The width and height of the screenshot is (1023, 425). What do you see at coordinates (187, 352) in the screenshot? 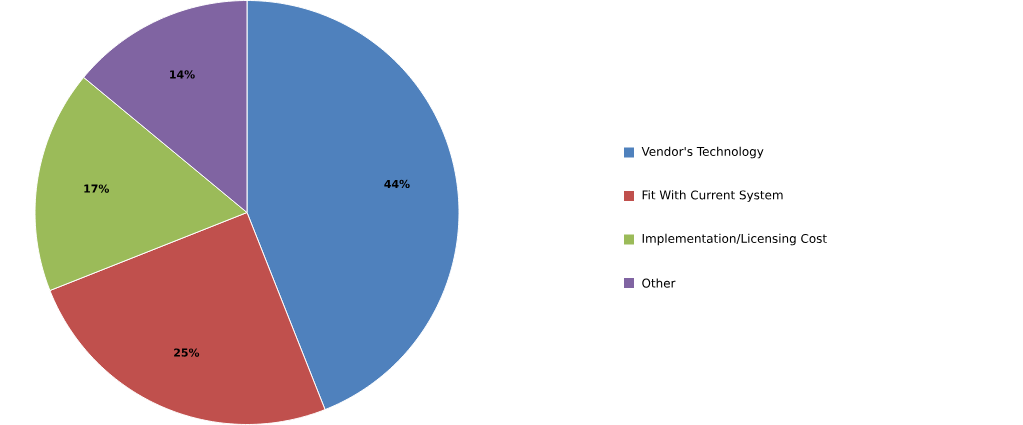
I see `data-label: 25%` at bounding box center [187, 352].